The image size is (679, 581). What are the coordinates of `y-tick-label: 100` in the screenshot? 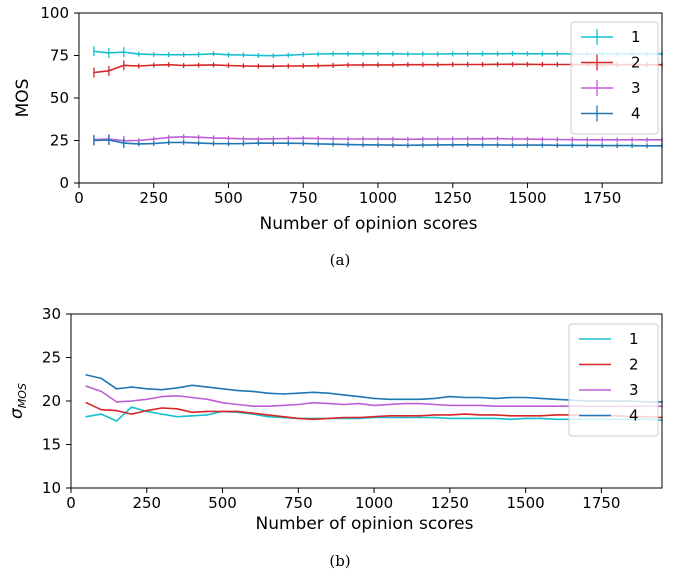 It's located at (54, 13).